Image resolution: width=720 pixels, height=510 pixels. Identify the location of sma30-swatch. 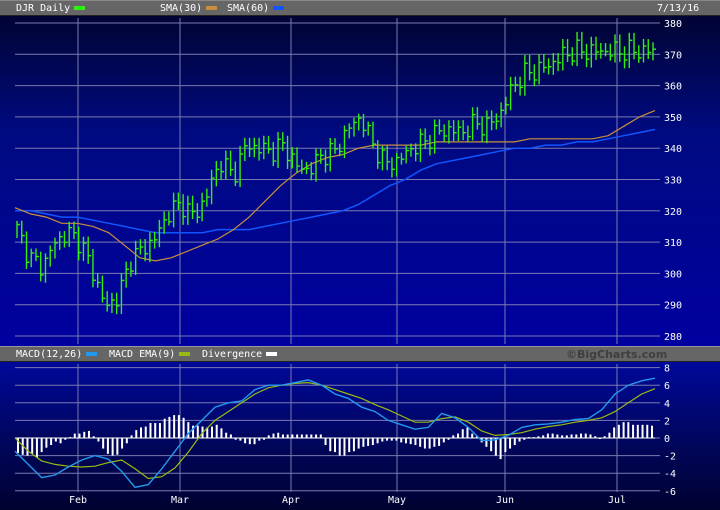
(212, 8).